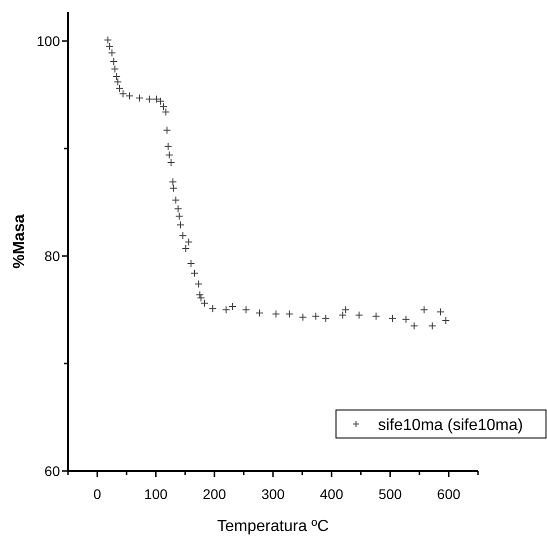  What do you see at coordinates (214, 494) in the screenshot?
I see `x-tick-label: 200` at bounding box center [214, 494].